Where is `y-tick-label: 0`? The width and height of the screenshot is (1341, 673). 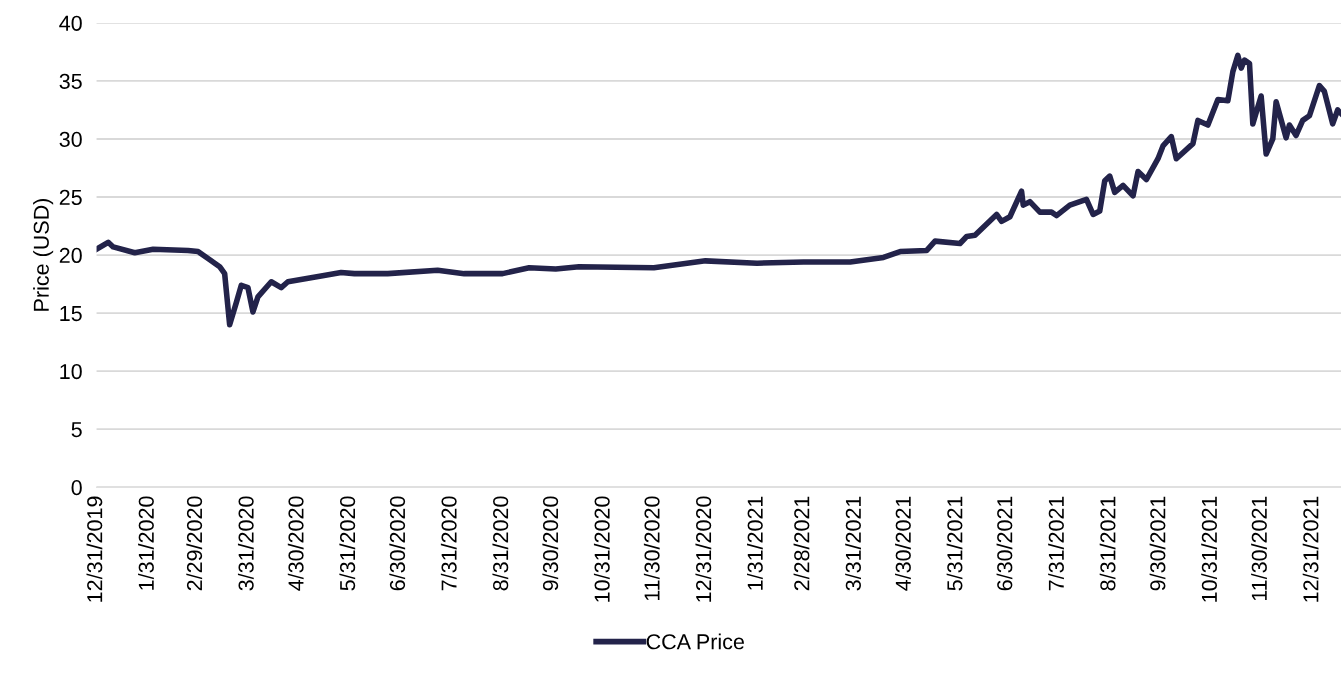 y-tick-label: 0 is located at coordinates (76, 488).